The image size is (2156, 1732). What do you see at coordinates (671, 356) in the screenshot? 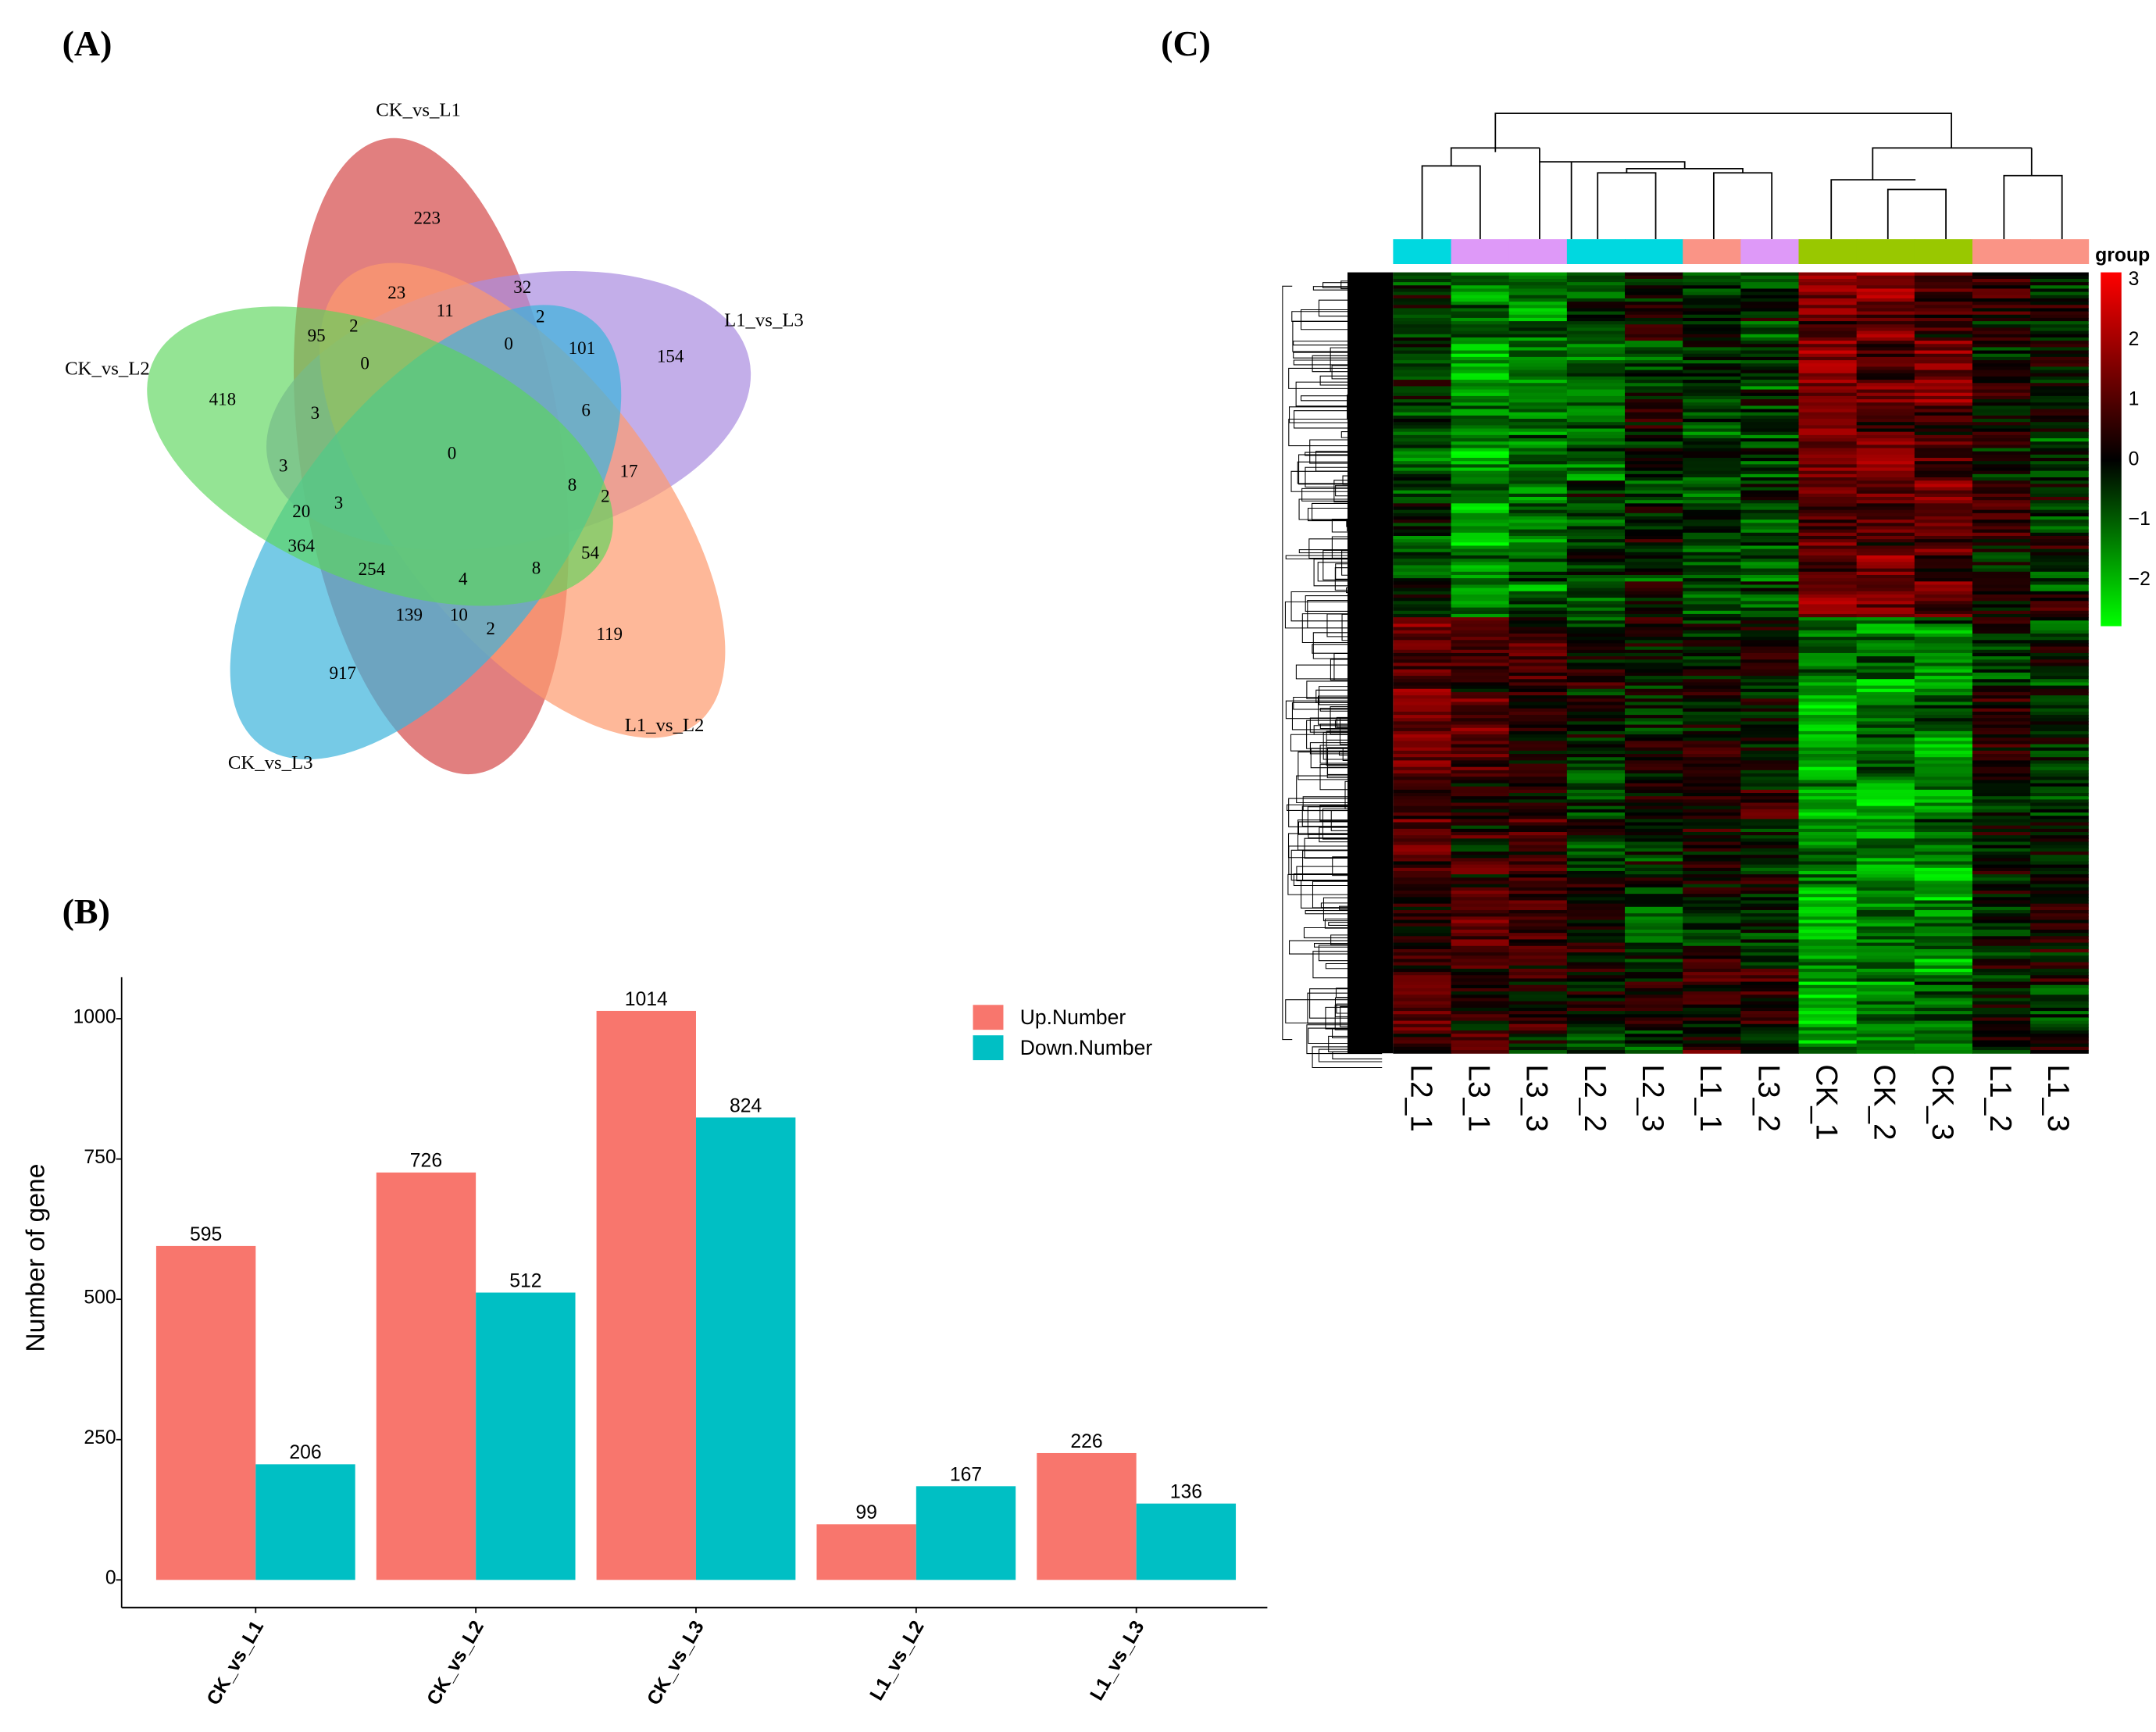
I see `venn-count: 154` at bounding box center [671, 356].